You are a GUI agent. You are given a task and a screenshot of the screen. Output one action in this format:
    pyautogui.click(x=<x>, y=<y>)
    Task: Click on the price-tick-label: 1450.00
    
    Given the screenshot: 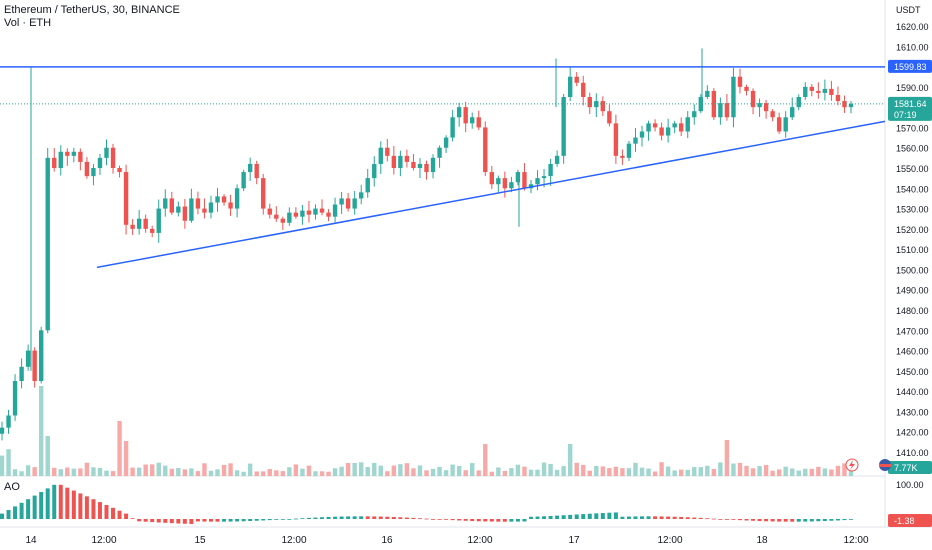 What is the action you would take?
    pyautogui.click(x=912, y=372)
    